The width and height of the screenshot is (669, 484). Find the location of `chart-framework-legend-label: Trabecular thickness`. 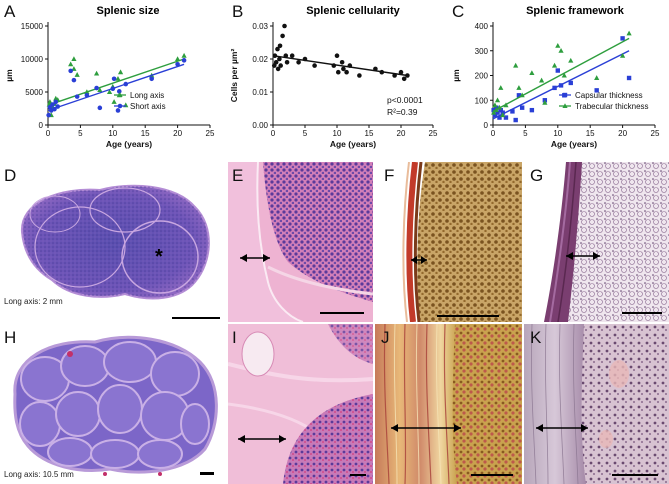

chart-framework-legend-label: Trabecular thickness is located at coordinates (612, 106).